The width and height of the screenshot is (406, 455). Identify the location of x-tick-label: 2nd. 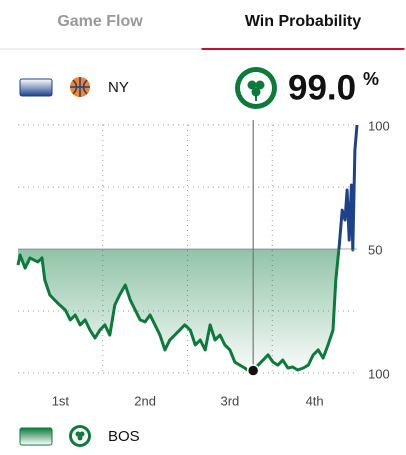
(145, 400).